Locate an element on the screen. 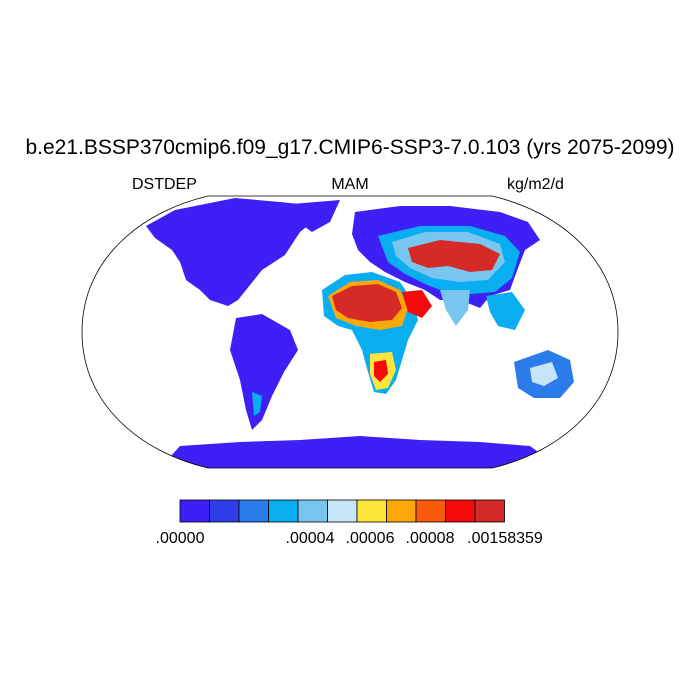  land-patagonia is located at coordinates (257, 404).